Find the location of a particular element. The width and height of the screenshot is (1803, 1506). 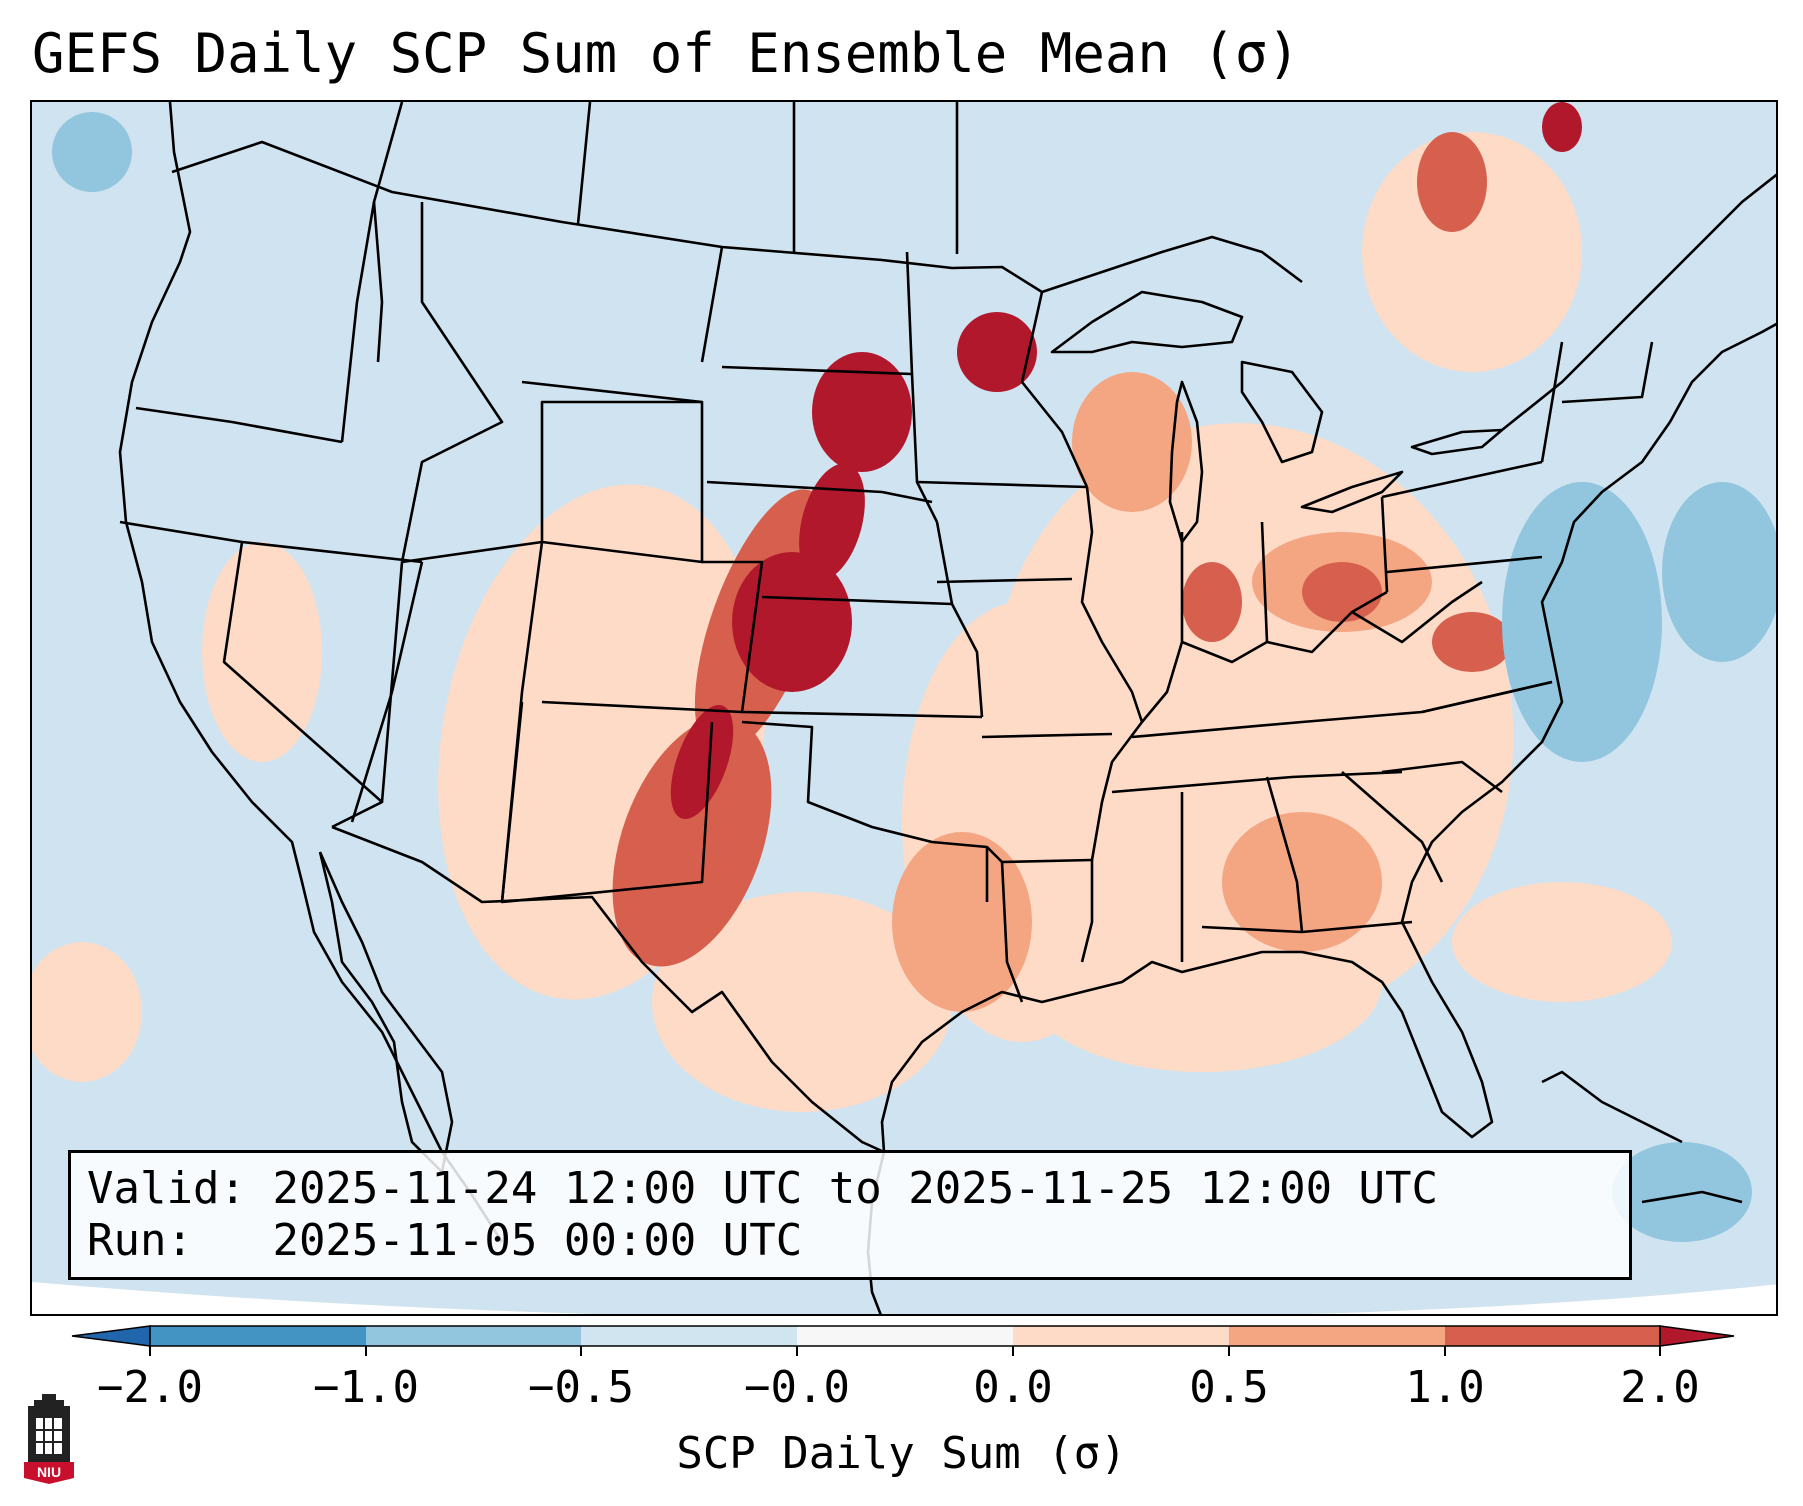

state-nm-border is located at coordinates (607, 802).